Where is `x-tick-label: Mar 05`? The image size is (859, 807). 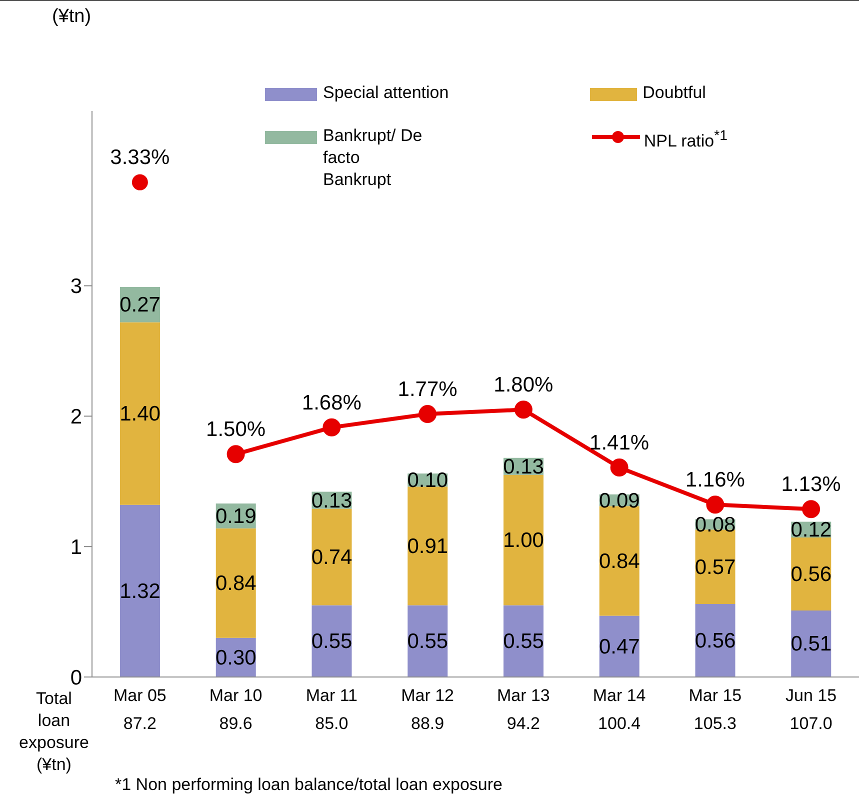
x-tick-label: Mar 05 is located at coordinates (139, 695).